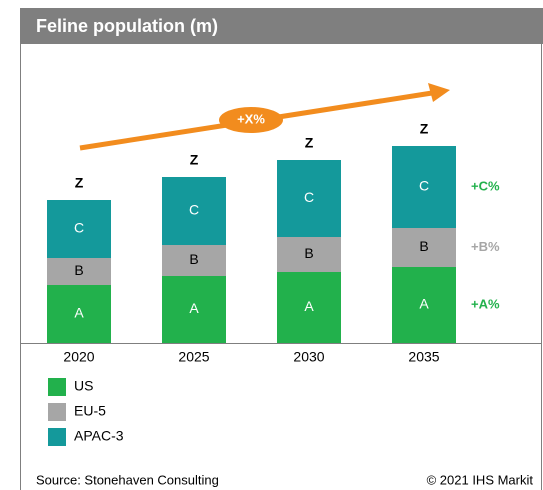 Image resolution: width=543 pixels, height=490 pixels. Describe the element at coordinates (480, 479) in the screenshot. I see `copyright: © 2021 IHS Markit` at that location.